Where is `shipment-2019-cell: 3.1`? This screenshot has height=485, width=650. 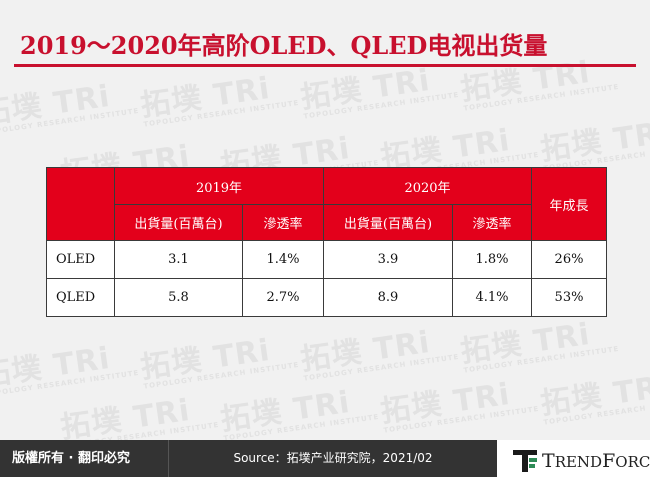 shipment-2019-cell: 3.1 is located at coordinates (178, 259).